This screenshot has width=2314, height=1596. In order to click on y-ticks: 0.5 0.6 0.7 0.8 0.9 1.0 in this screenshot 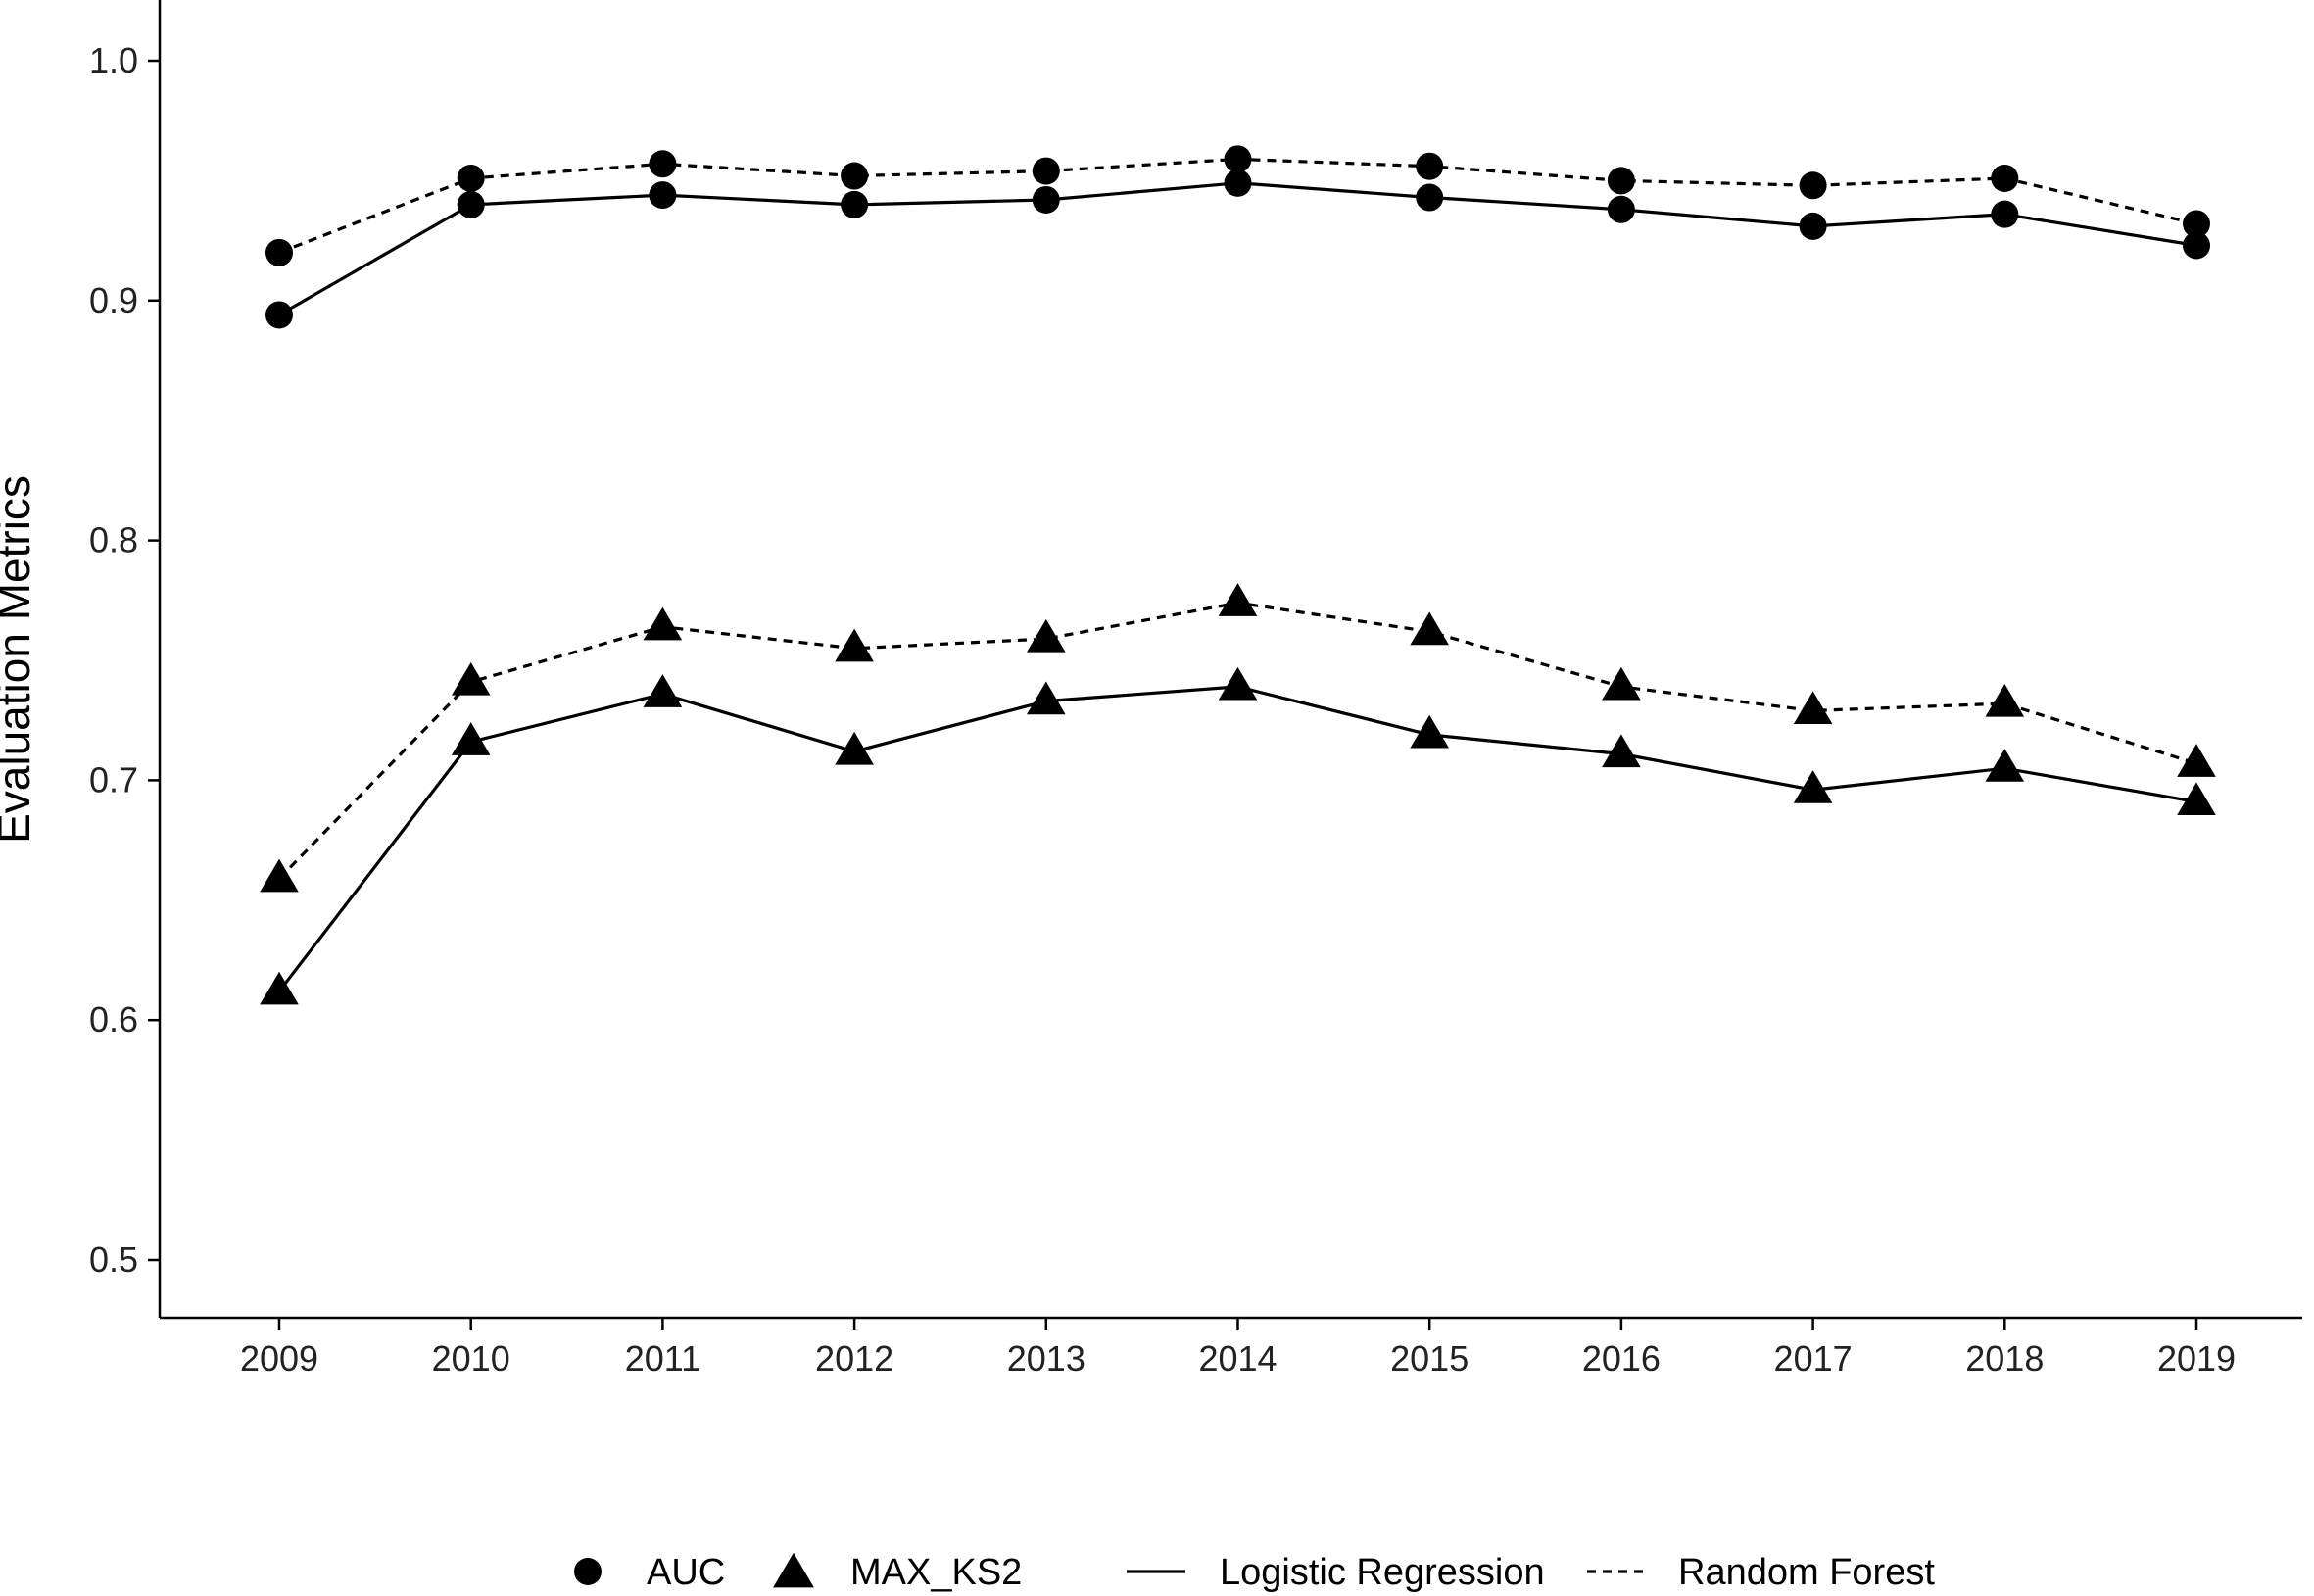, I will do `click(125, 660)`.